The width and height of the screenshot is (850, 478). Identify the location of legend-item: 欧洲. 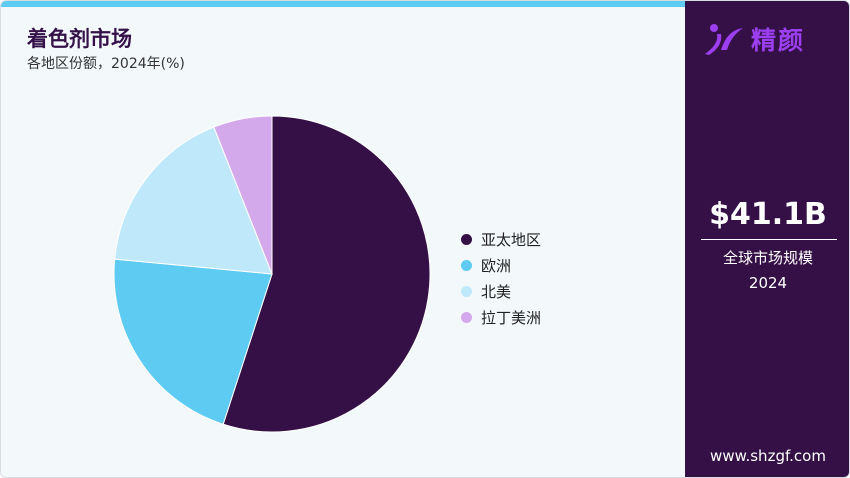
(501, 265).